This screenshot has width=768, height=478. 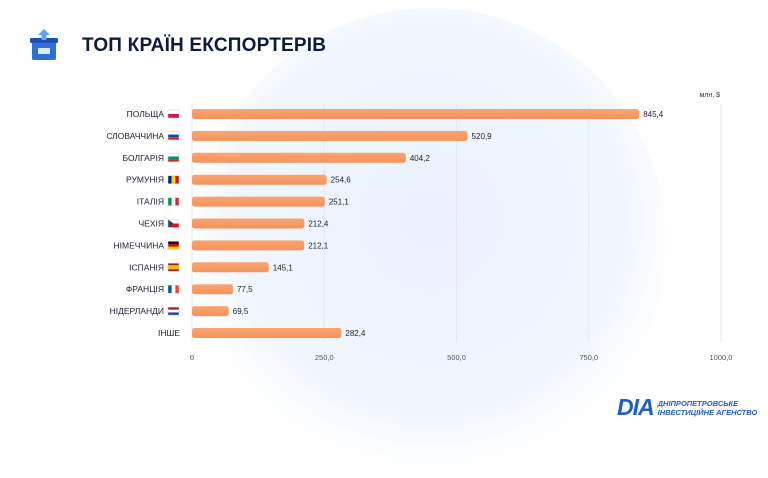 I want to click on flag-nl-icon, so click(x=173, y=311).